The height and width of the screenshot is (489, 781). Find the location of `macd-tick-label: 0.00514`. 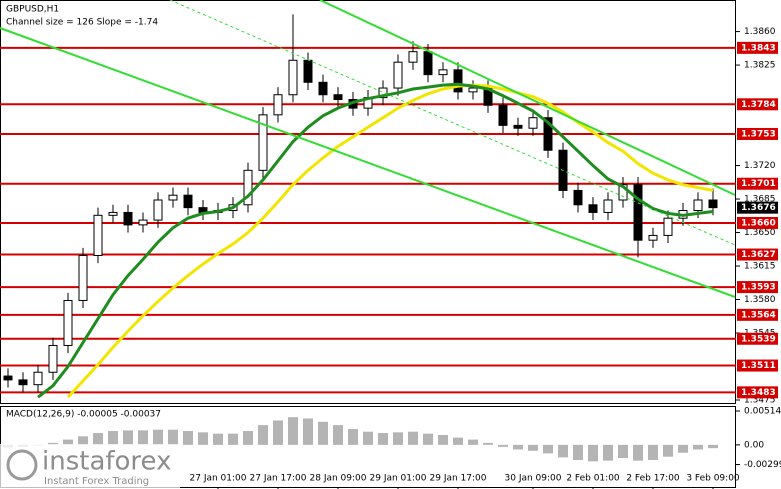

macd-tick-label: 0.00514 is located at coordinates (762, 412).